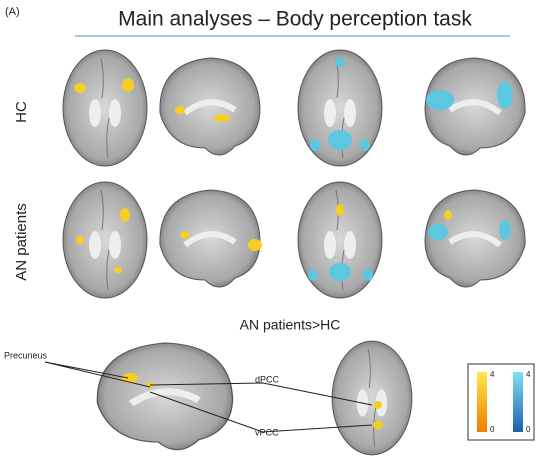 Image resolution: width=545 pixels, height=458 pixels. What do you see at coordinates (21, 242) in the screenshot?
I see `row-label: AN patients` at bounding box center [21, 242].